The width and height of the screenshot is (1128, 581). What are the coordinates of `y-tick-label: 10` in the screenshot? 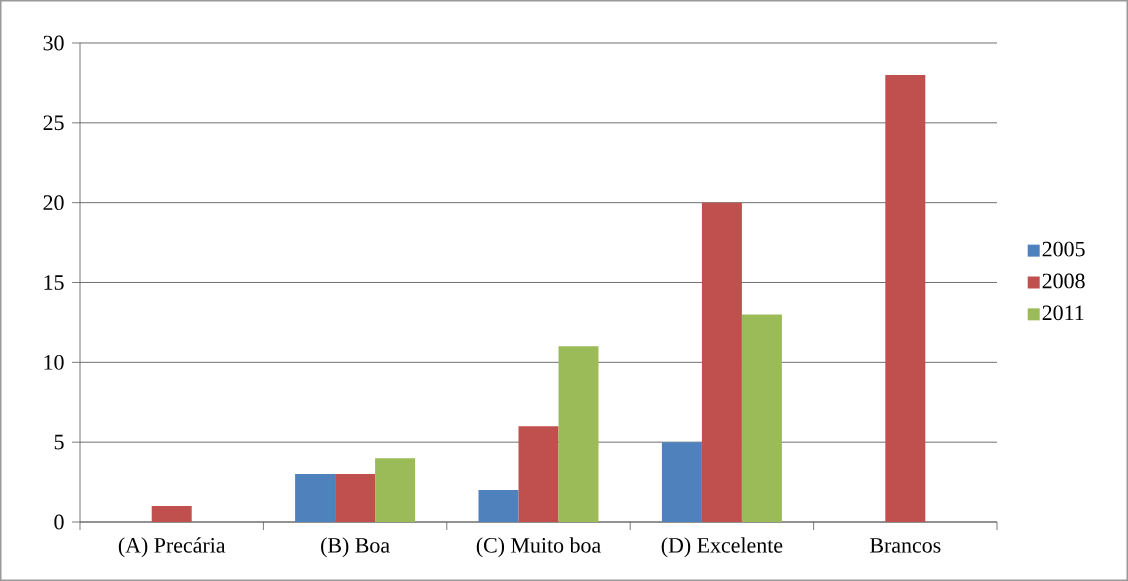 It's located at (54, 362).